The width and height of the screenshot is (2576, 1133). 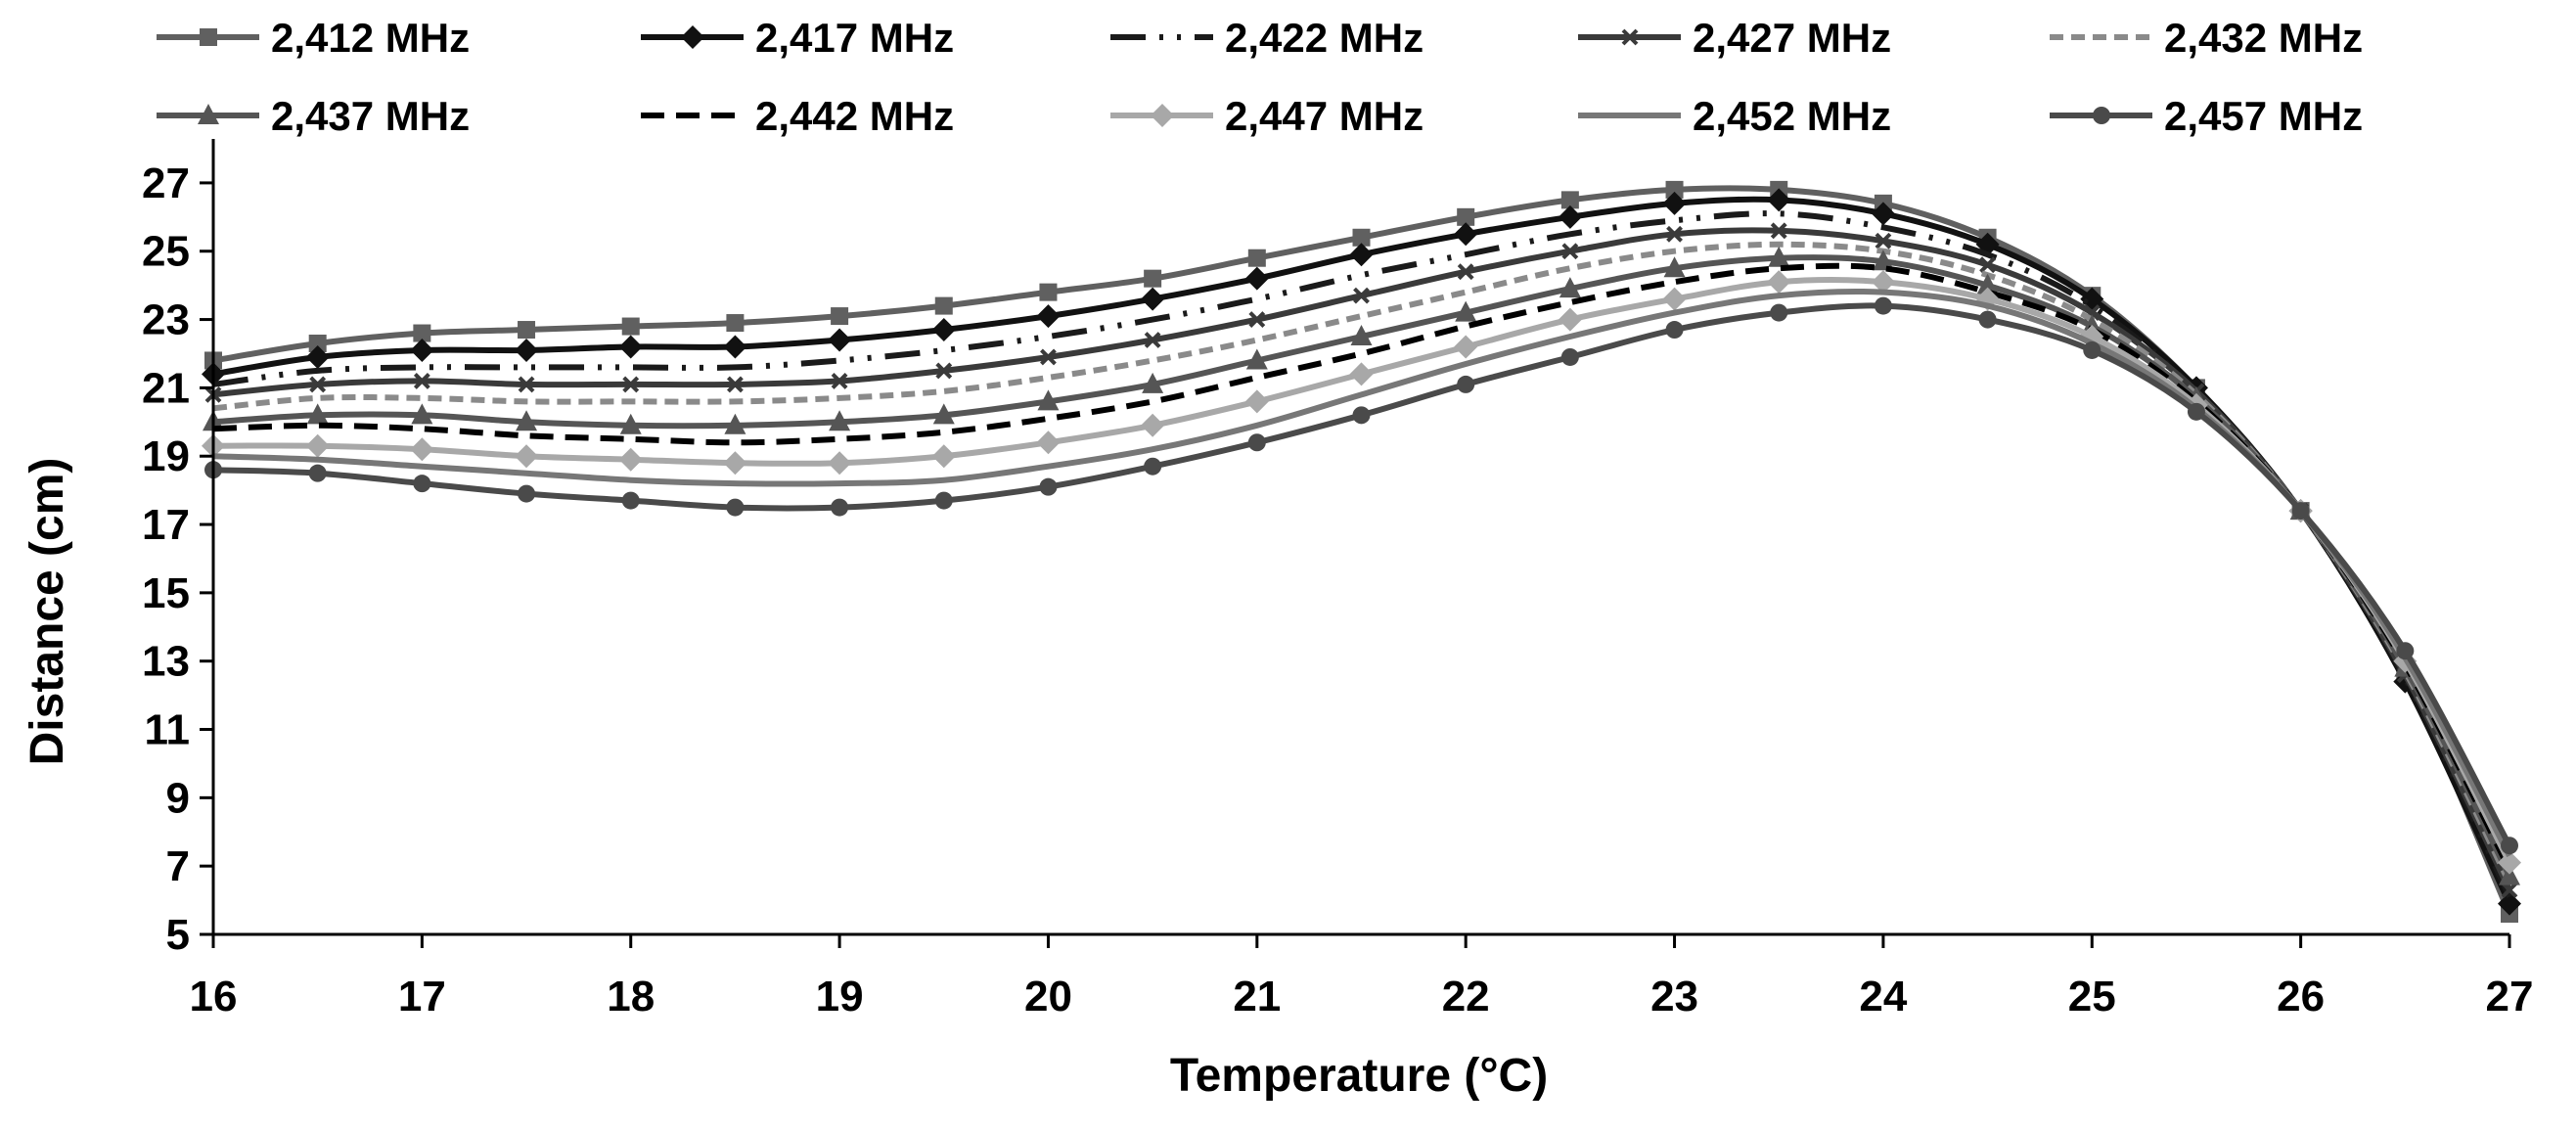 What do you see at coordinates (166, 593) in the screenshot?
I see `y-tick-label: 15` at bounding box center [166, 593].